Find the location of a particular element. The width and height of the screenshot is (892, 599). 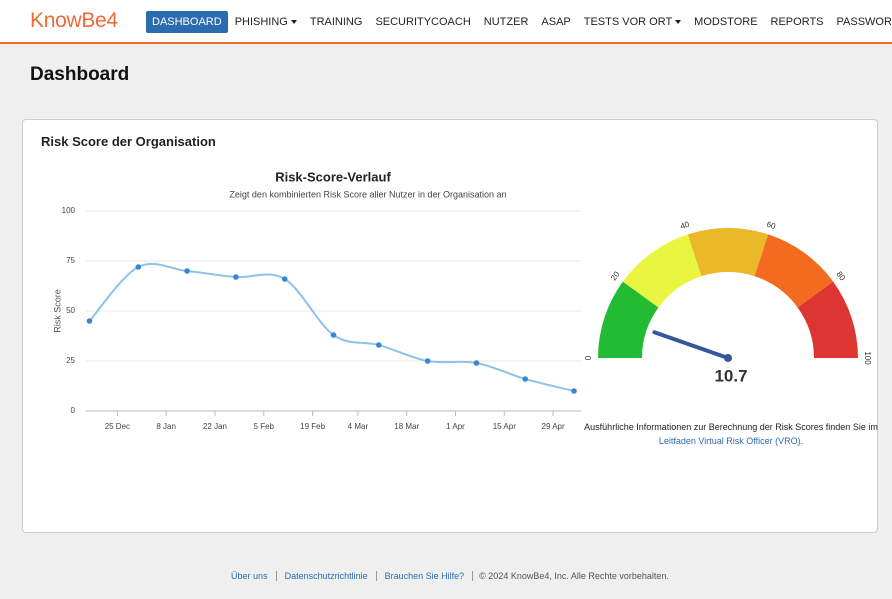

nav-label: PASSWORDIQ is located at coordinates (864, 22).